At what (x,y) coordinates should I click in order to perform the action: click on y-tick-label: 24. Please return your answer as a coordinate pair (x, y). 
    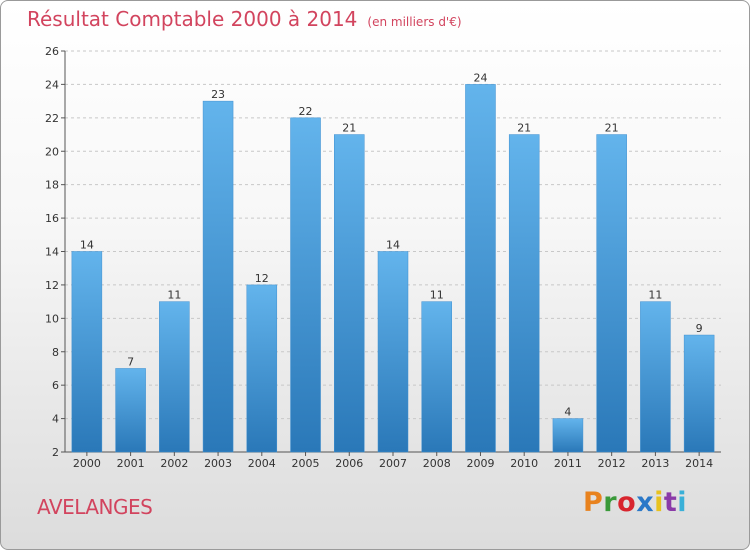
    Looking at the image, I should click on (52, 84).